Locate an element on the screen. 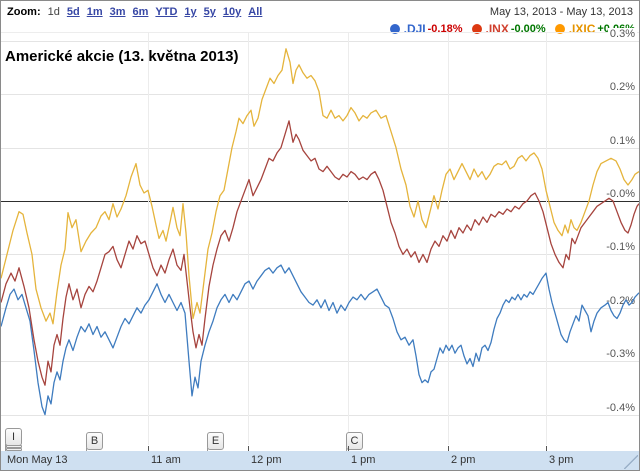  y-axis-label: 0.1% is located at coordinates (622, 141).